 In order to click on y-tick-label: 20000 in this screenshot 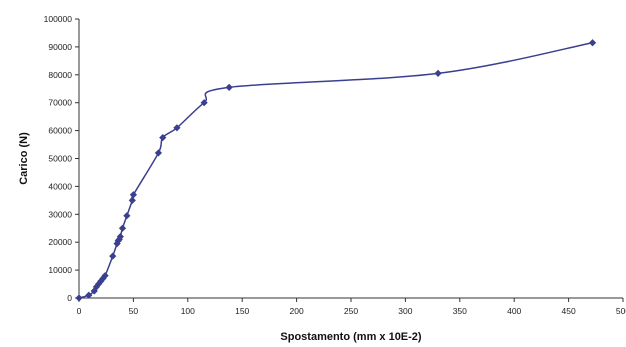, I will do `click(60, 242)`.